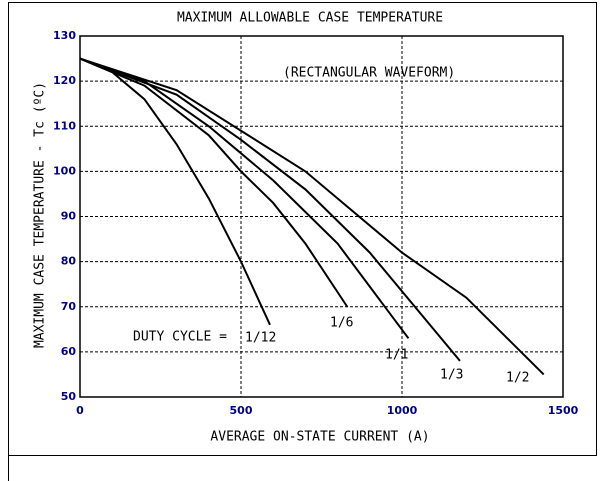 The height and width of the screenshot is (481, 605). What do you see at coordinates (260, 338) in the screenshot?
I see `series-label: 1/12` at bounding box center [260, 338].